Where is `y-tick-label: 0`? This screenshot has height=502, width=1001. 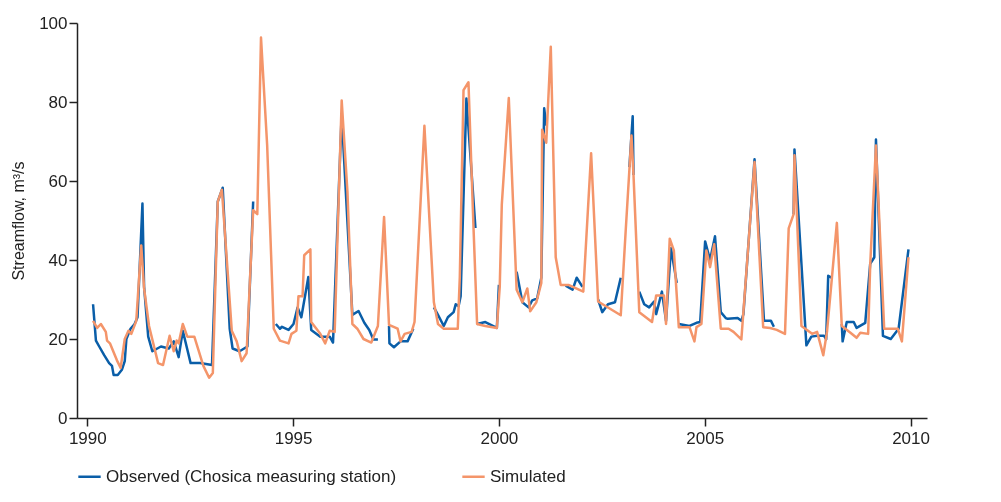
y-tick-label: 0 is located at coordinates (63, 418).